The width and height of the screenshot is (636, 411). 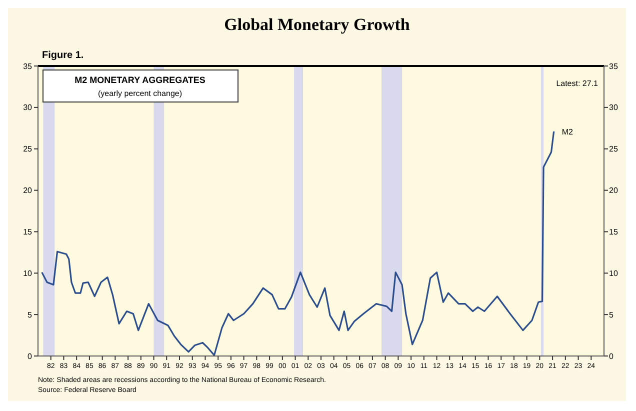 What do you see at coordinates (611, 356) in the screenshot?
I see `y2-tick-label: 0` at bounding box center [611, 356].